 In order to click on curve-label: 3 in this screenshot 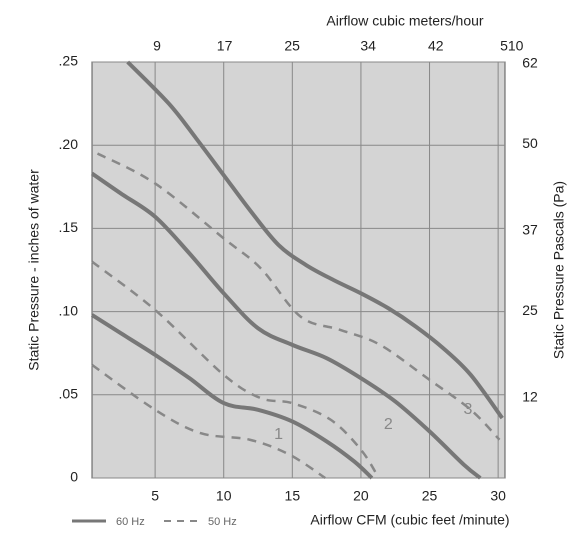, I will do `click(468, 409)`.